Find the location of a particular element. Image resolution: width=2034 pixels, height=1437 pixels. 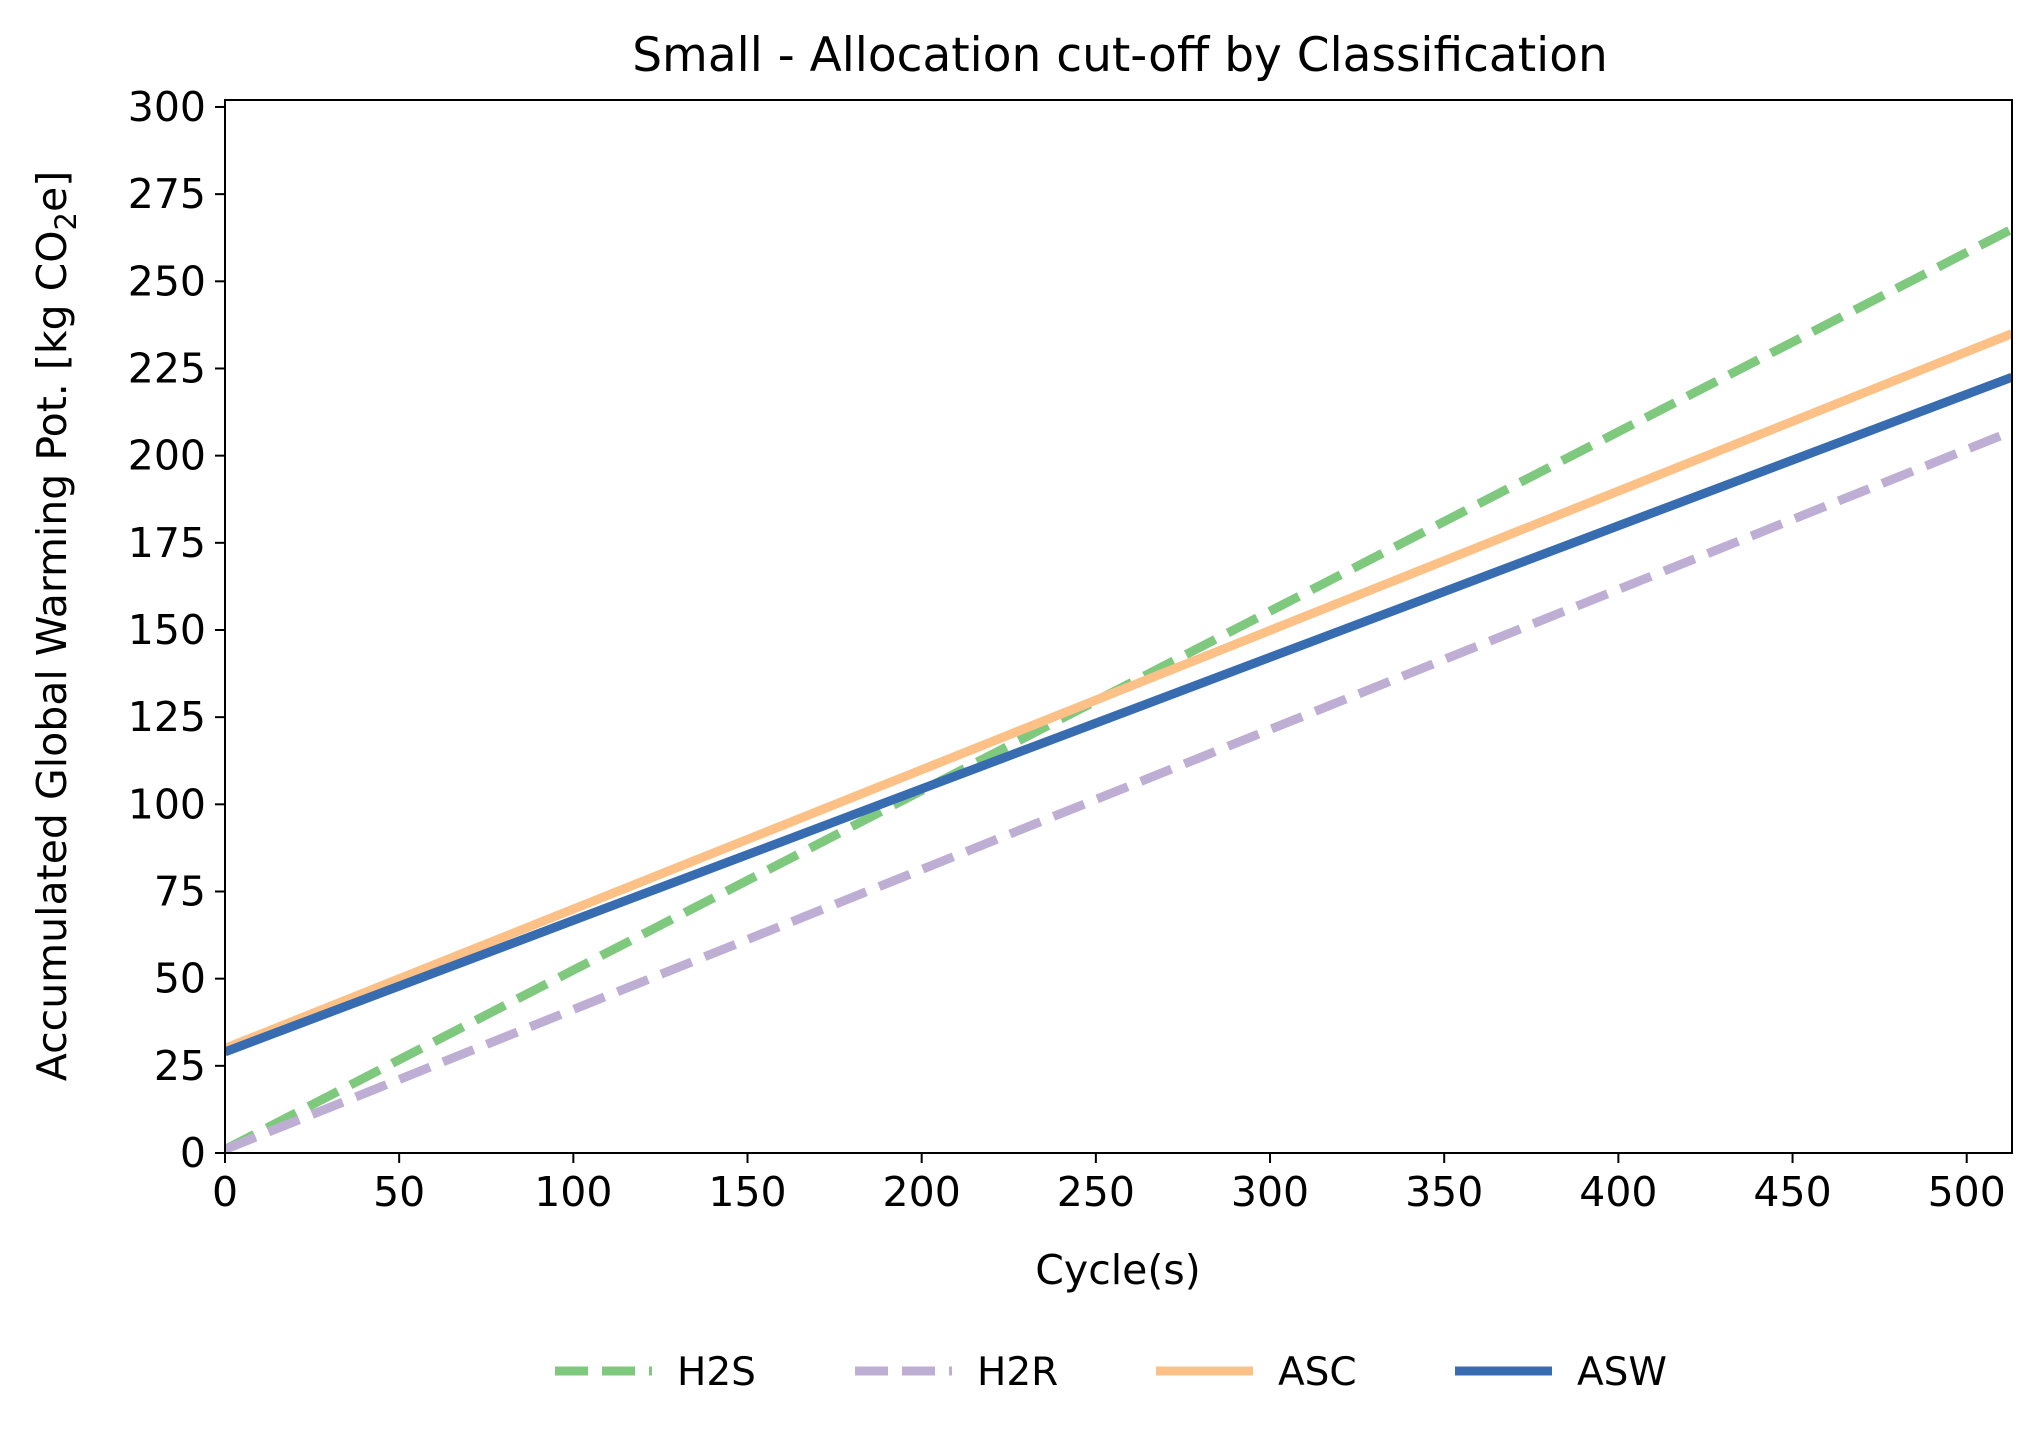

x-tick-label: 50 is located at coordinates (399, 1192).